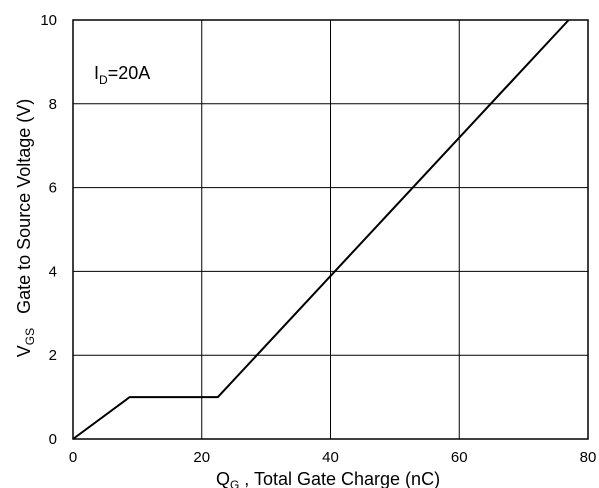 This screenshot has height=488, width=599. What do you see at coordinates (53, 355) in the screenshot?
I see `y-tick-label: 2` at bounding box center [53, 355].